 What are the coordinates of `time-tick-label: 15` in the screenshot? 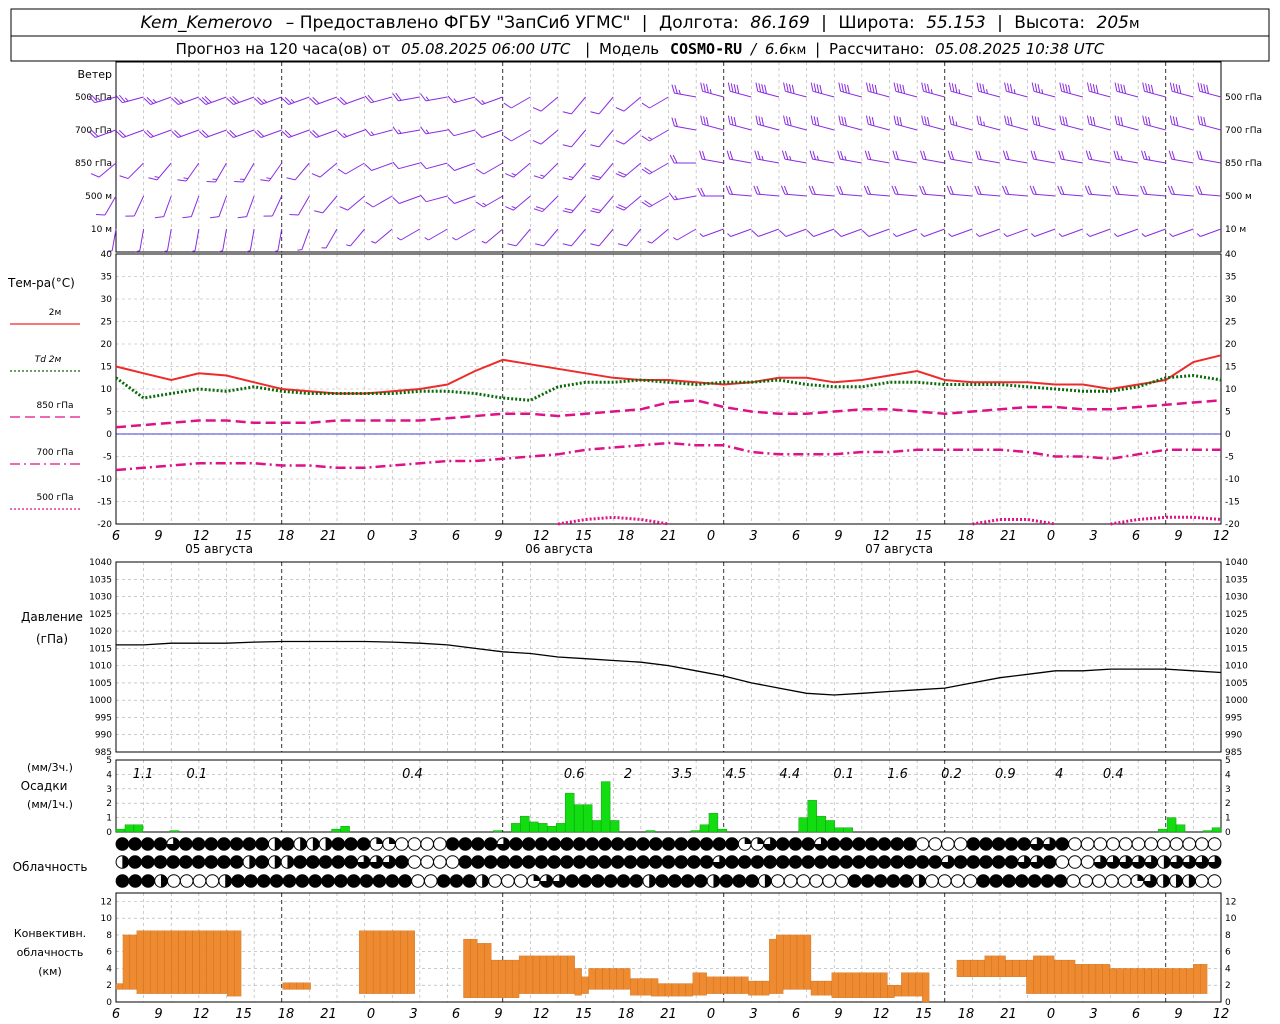 It's located at (923, 536).